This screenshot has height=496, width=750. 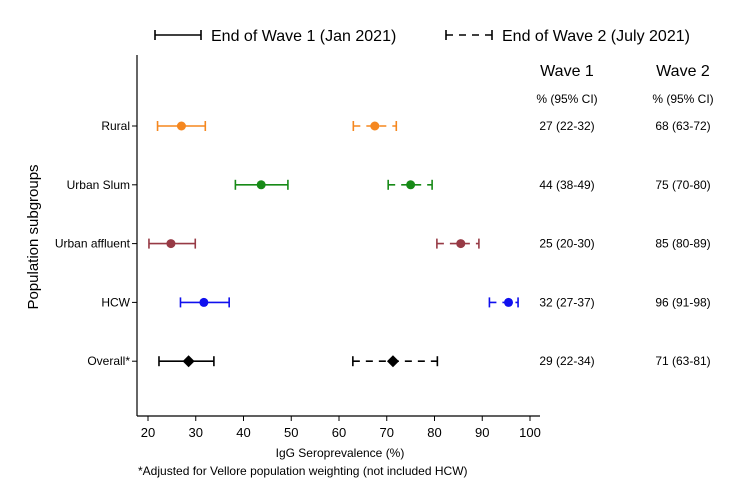 I want to click on wave2-value: 71 (63-81), so click(x=682, y=361).